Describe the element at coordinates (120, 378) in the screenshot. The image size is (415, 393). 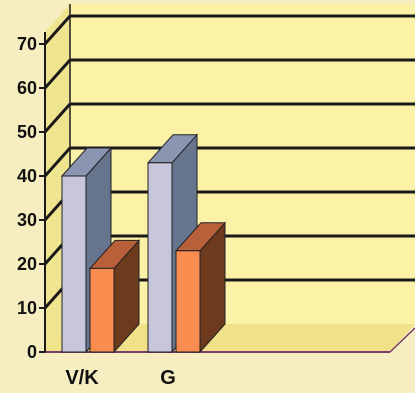
I see `category-labels: V/K G` at that location.